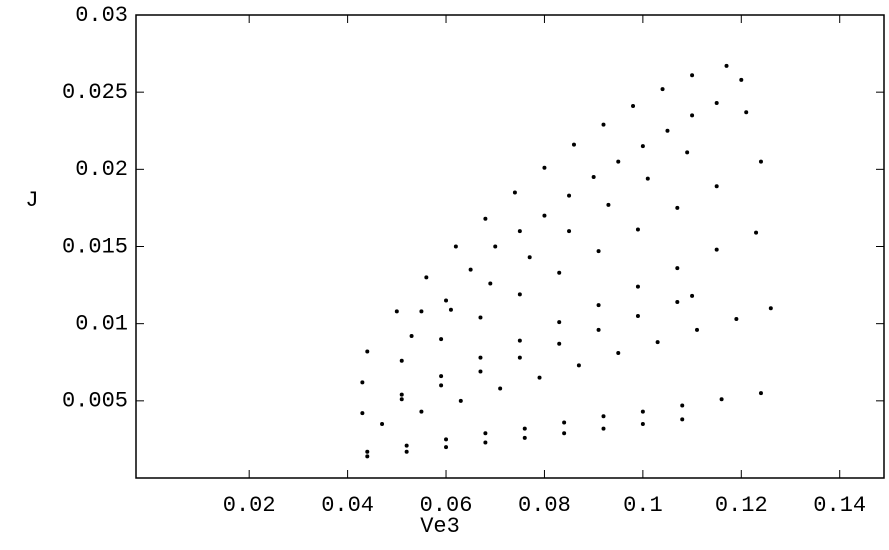  I want to click on y-tick-label: 0.025, so click(95, 92).